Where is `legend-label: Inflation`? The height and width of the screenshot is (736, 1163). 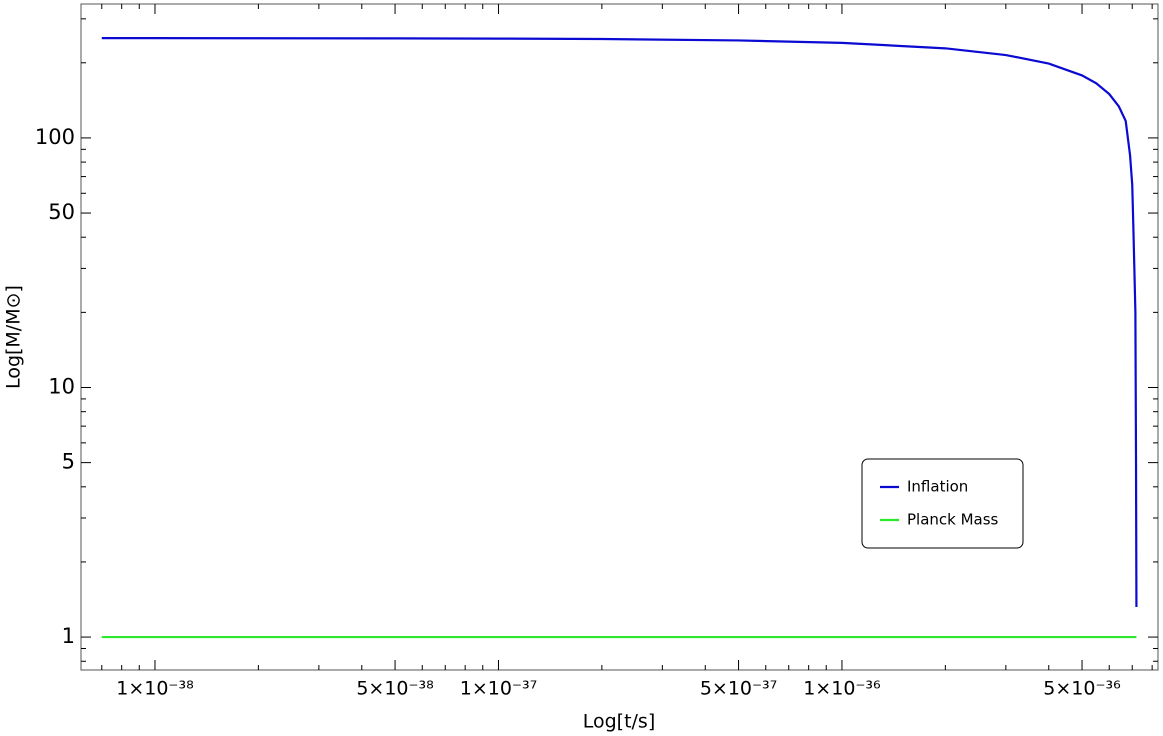 legend-label: Inflation is located at coordinates (937, 487).